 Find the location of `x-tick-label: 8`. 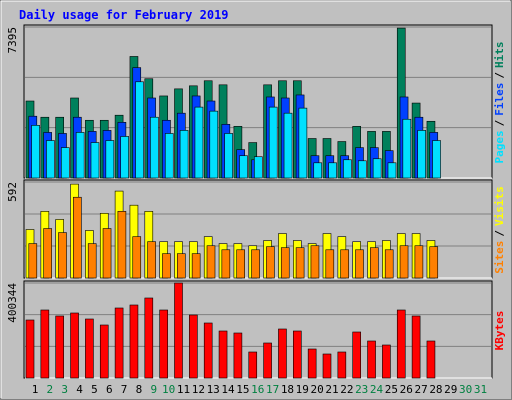

x-tick-label: 8 is located at coordinates (139, 389).